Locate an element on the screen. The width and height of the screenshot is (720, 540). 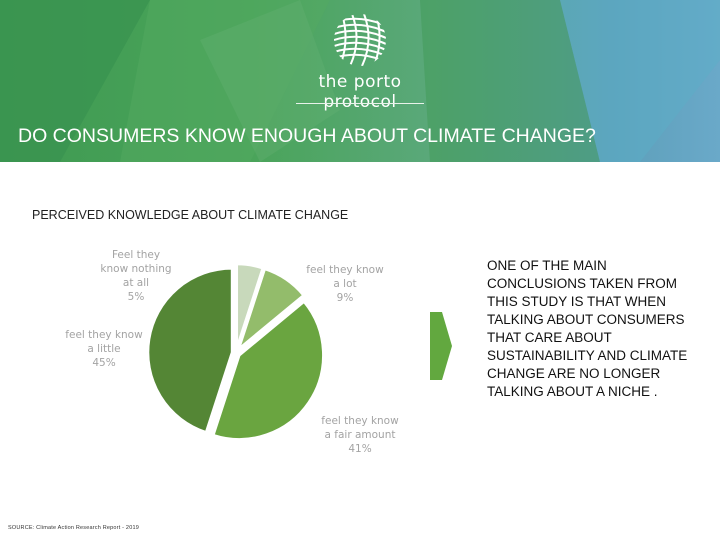
pie-slice-label: Feel they know nothing at all 5% is located at coordinates (135, 276).